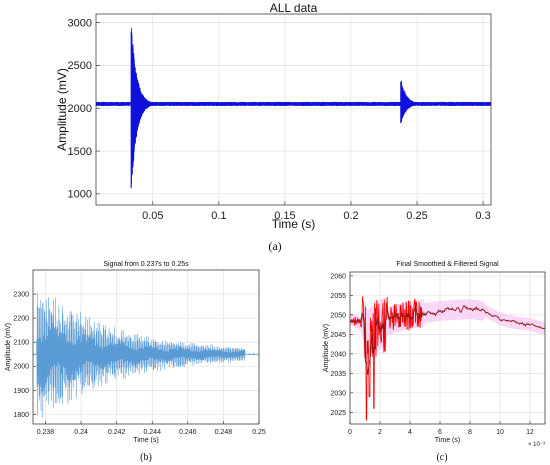  Describe the element at coordinates (146, 457) in the screenshot. I see `panel-caption: (b)` at that location.